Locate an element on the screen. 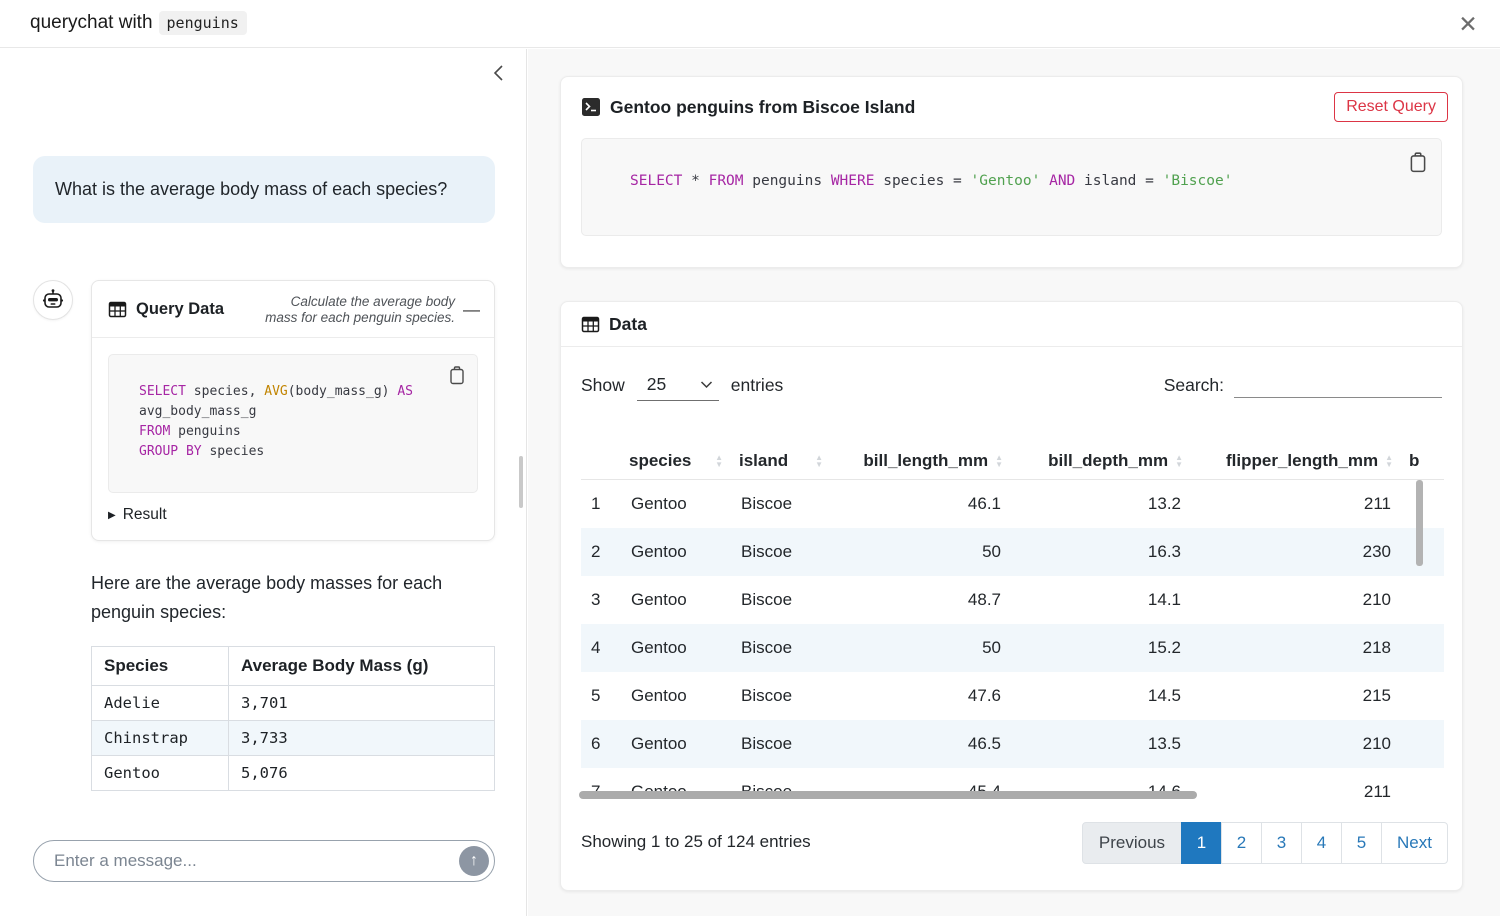 The image size is (1500, 916). column-header-species: species ▲ ▼ is located at coordinates (676, 460).